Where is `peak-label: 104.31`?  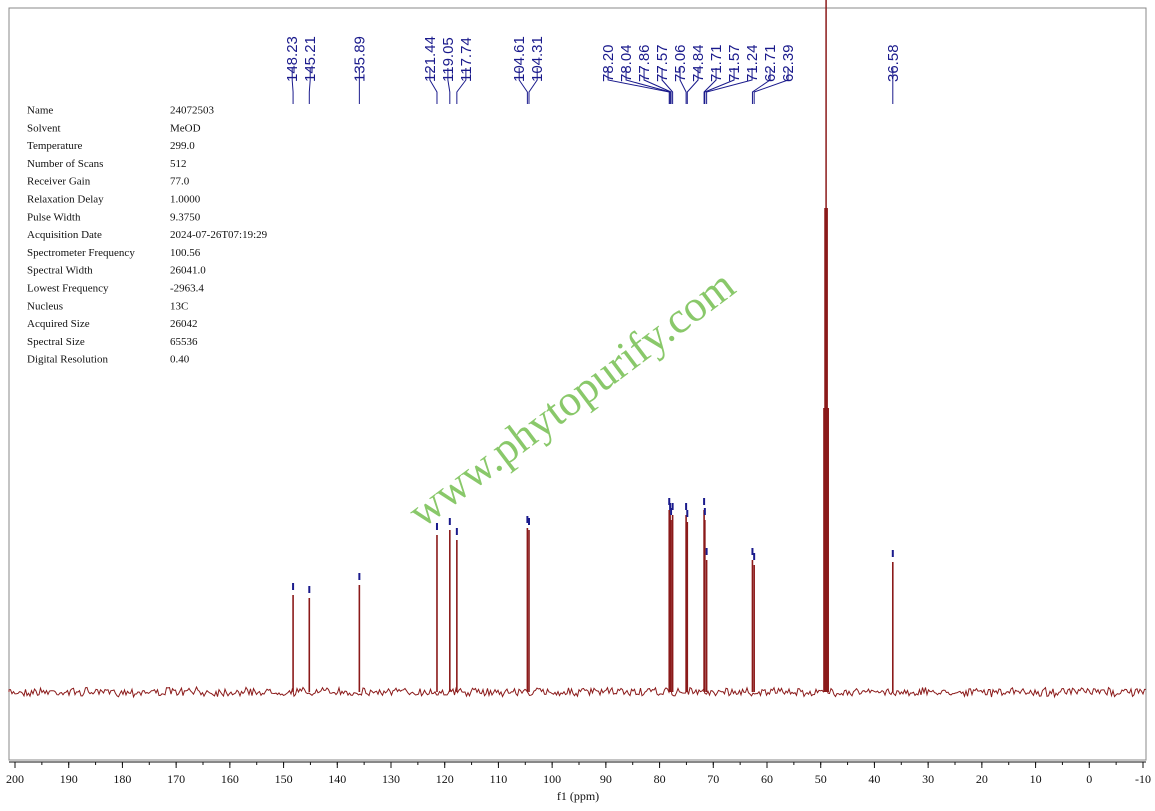
peak-label: 104.31 is located at coordinates (537, 59).